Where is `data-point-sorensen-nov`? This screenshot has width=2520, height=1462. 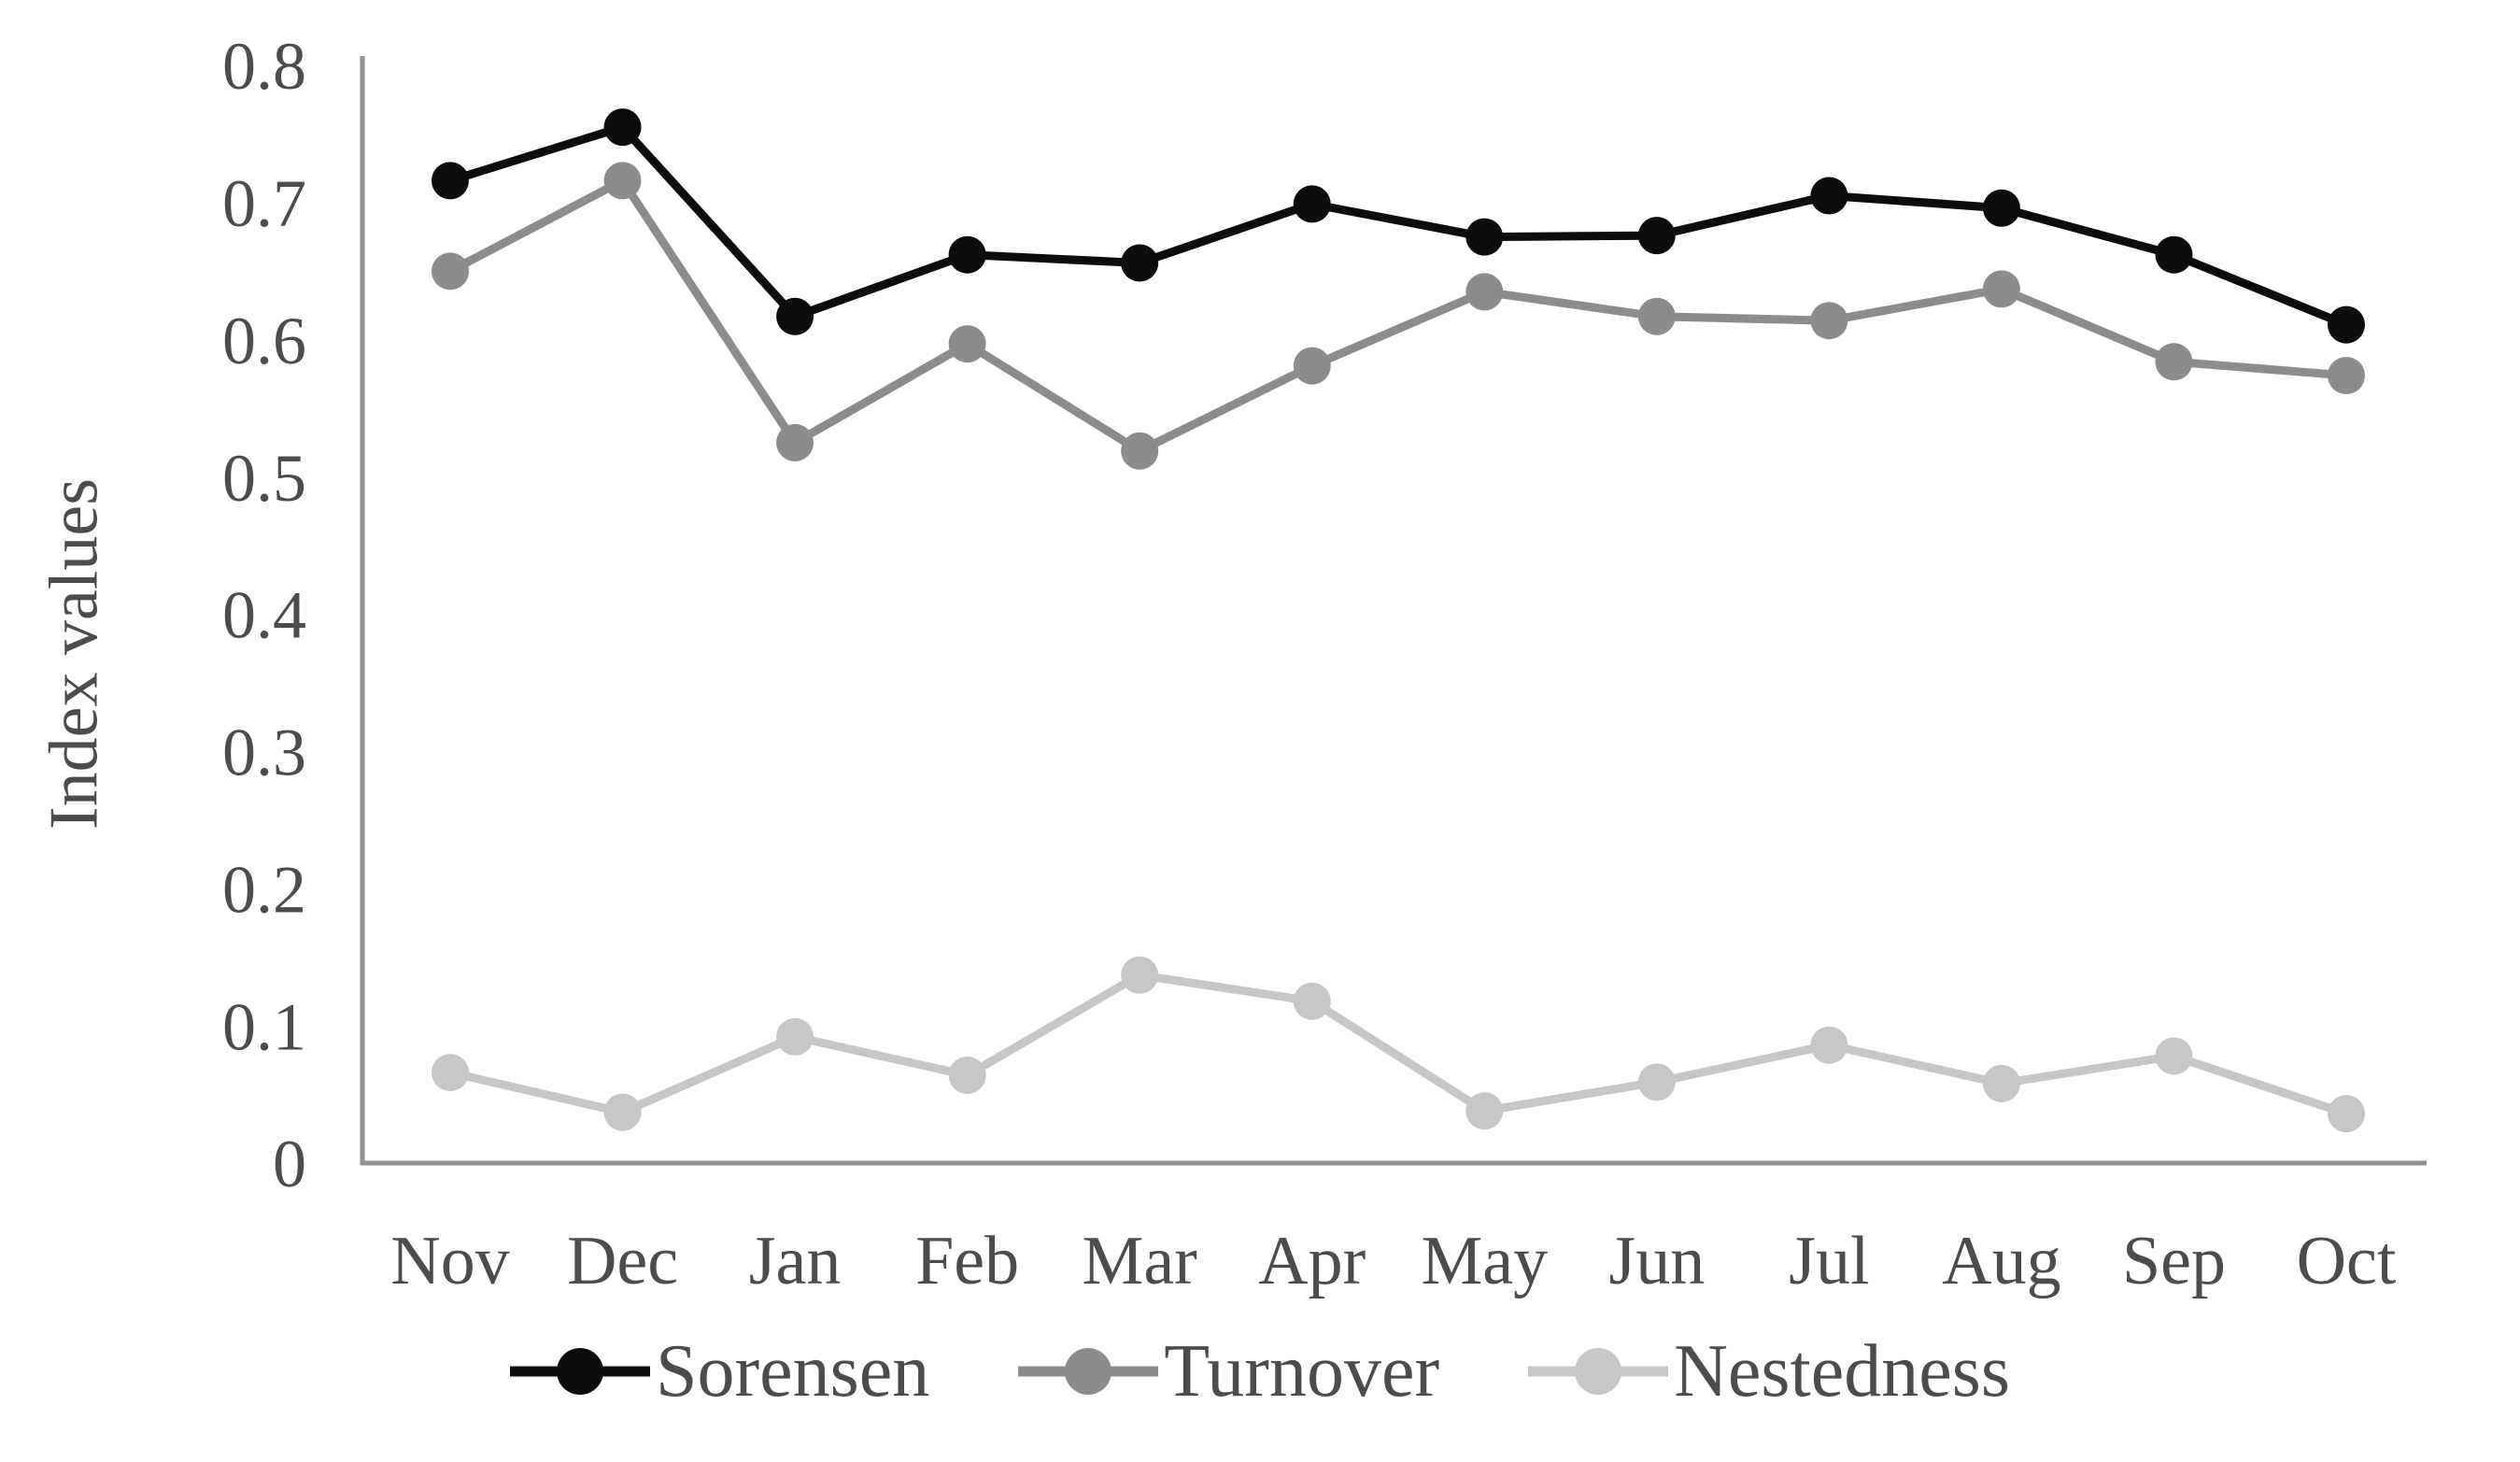 data-point-sorensen-nov is located at coordinates (450, 181).